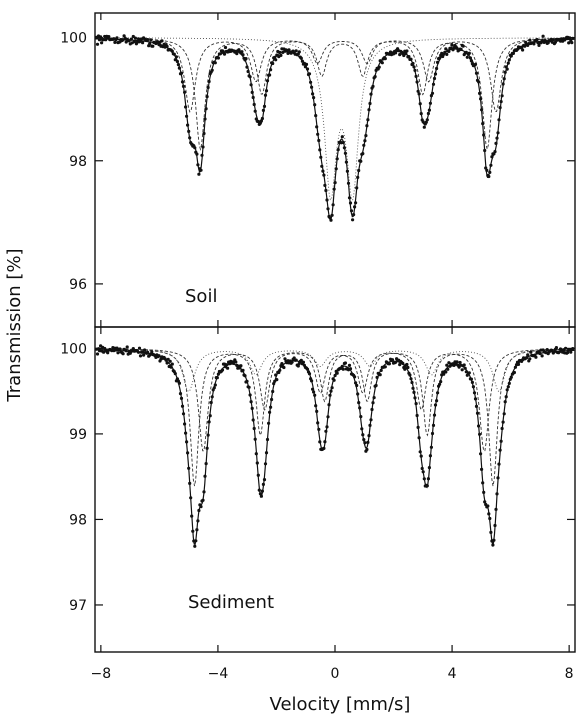  I want to click on x-axis-title: Velocity [mm/s], so click(340, 704).